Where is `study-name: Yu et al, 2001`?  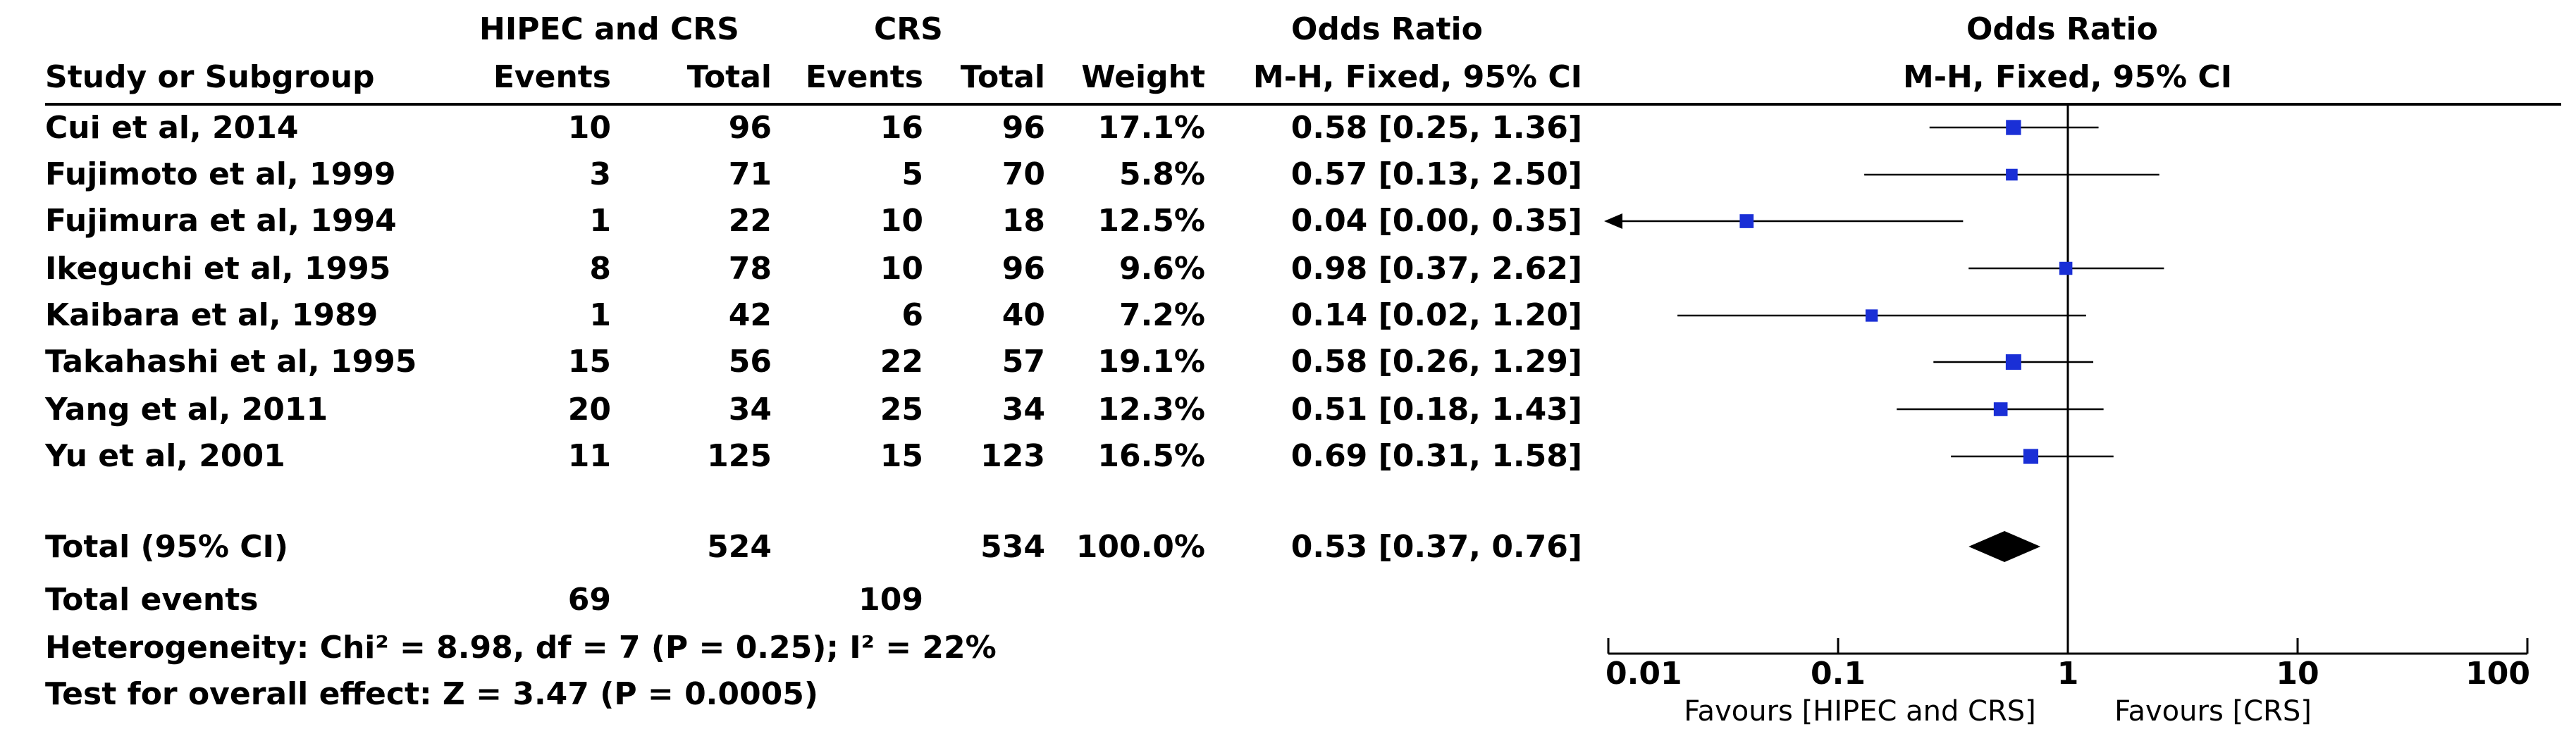
study-name: Yu et al, 2001 is located at coordinates (165, 456).